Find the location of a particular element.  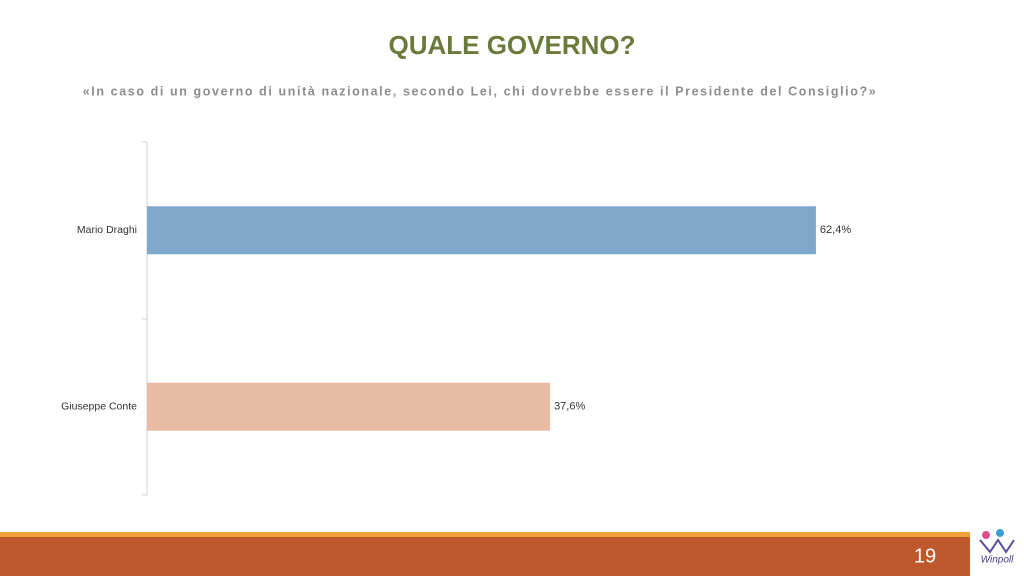

value-label: 37,6% is located at coordinates (569, 407).